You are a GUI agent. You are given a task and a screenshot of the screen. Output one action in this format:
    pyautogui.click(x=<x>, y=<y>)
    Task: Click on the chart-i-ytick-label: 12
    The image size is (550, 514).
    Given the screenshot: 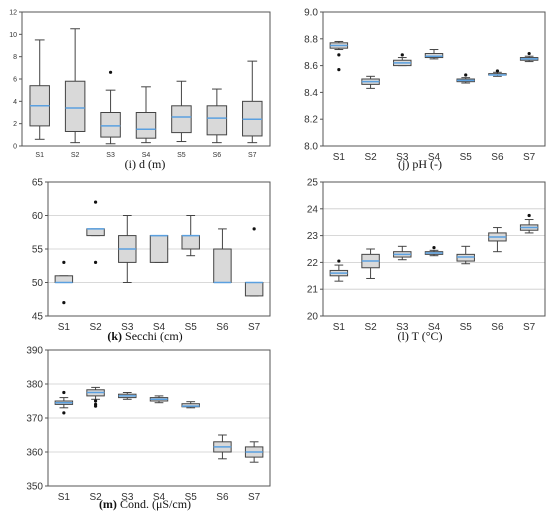 What is the action you would take?
    pyautogui.click(x=13, y=12)
    